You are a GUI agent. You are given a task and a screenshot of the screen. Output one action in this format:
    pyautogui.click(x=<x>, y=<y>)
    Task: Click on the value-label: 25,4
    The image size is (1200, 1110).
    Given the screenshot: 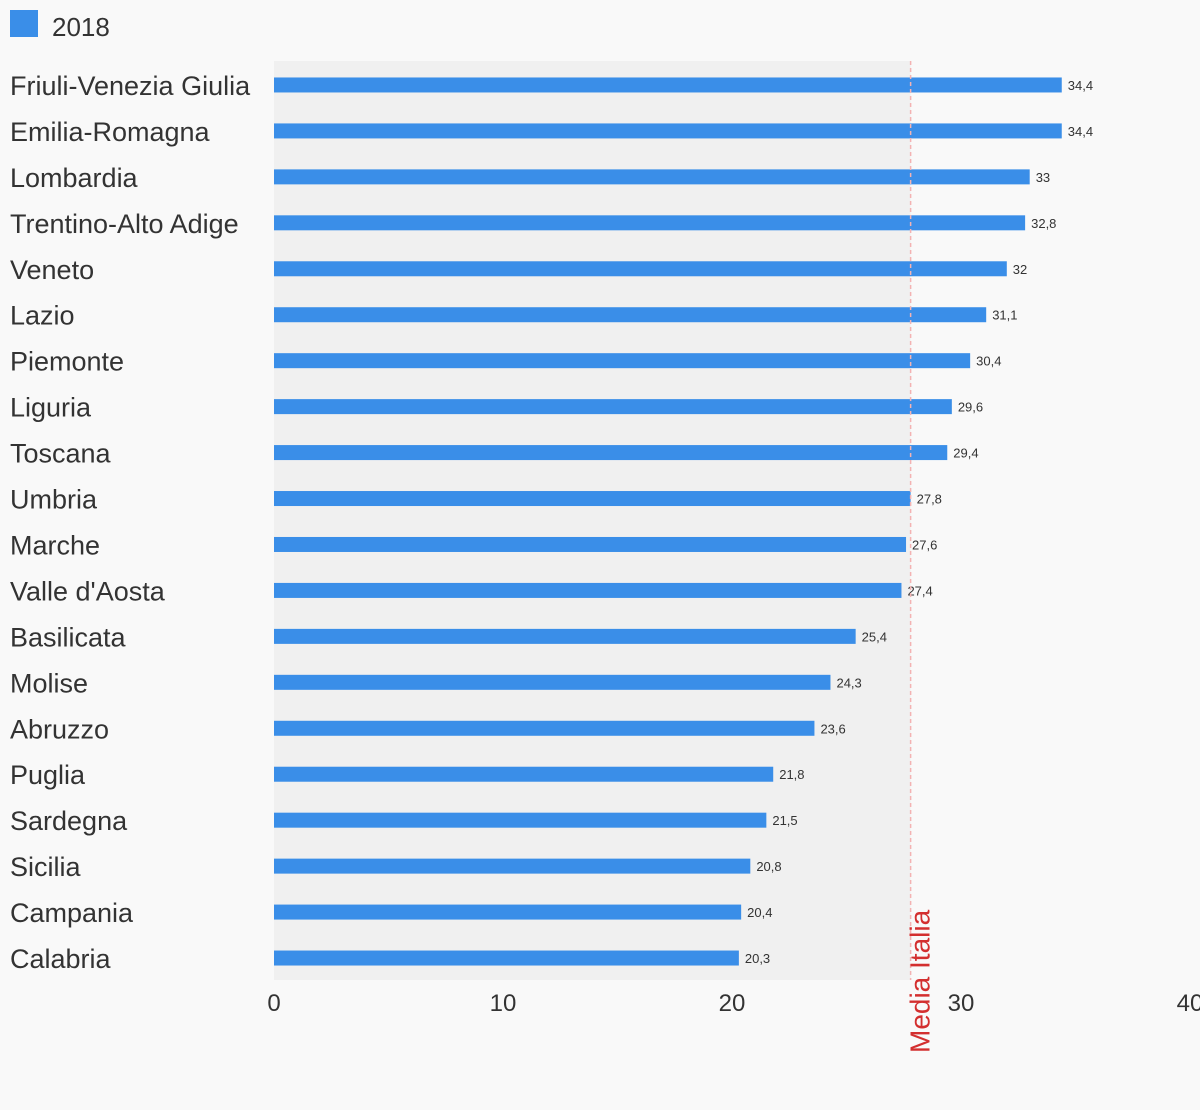 What is the action you would take?
    pyautogui.click(x=874, y=636)
    